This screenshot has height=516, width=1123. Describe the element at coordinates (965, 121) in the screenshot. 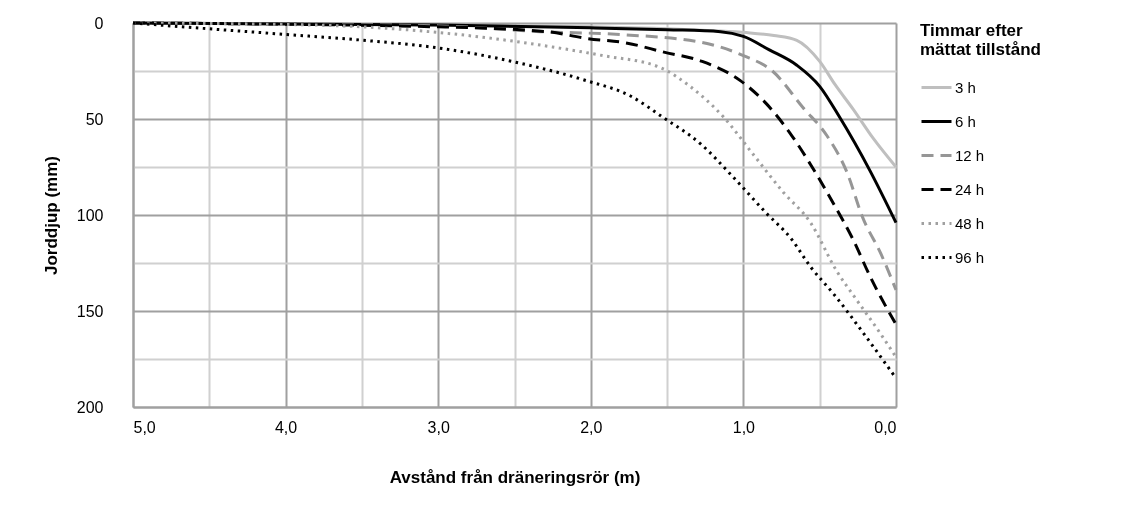

I see `legend-label: 6 h` at that location.